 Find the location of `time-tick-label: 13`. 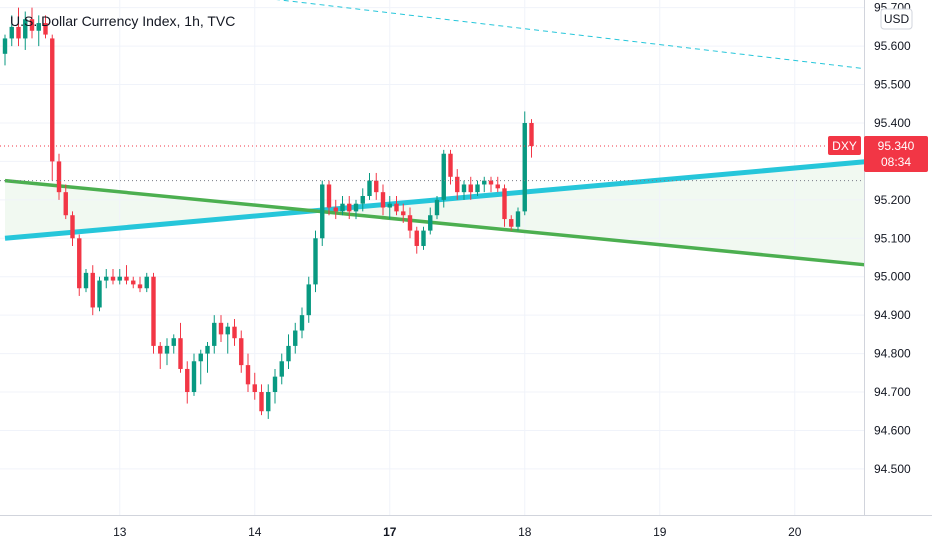

time-tick-label: 13 is located at coordinates (120, 532).